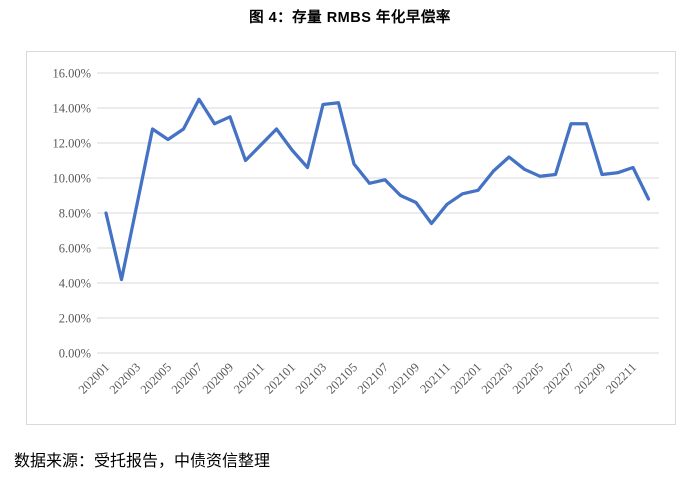  What do you see at coordinates (75, 319) in the screenshot?
I see `y-axis-tick-label: 2.00%` at bounding box center [75, 319].